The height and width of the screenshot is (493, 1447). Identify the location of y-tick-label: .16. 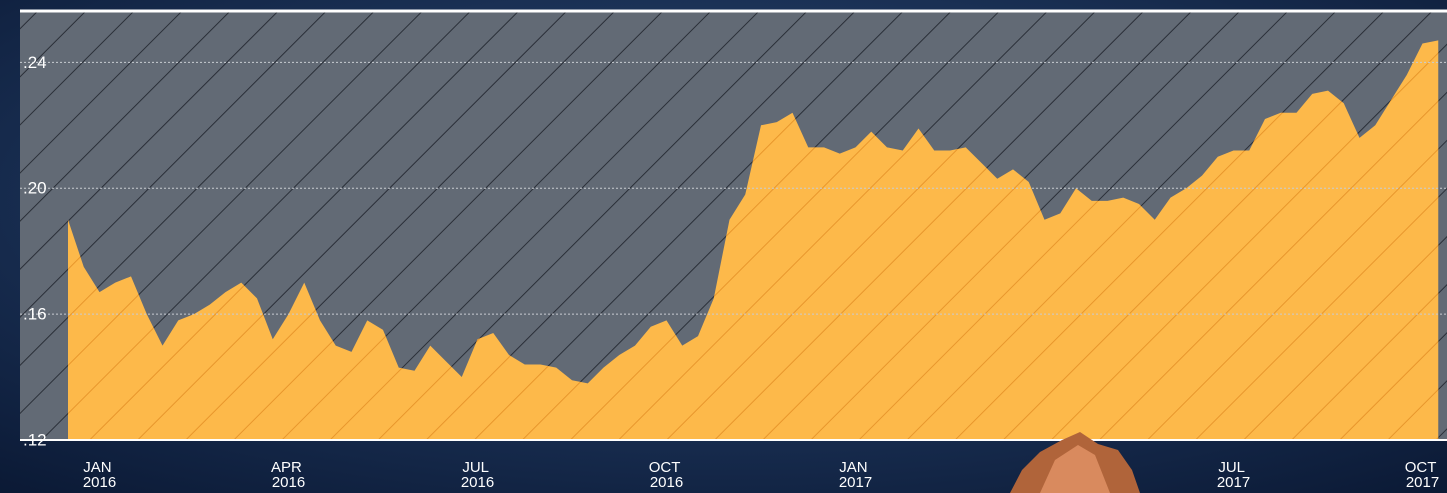
(35, 314).